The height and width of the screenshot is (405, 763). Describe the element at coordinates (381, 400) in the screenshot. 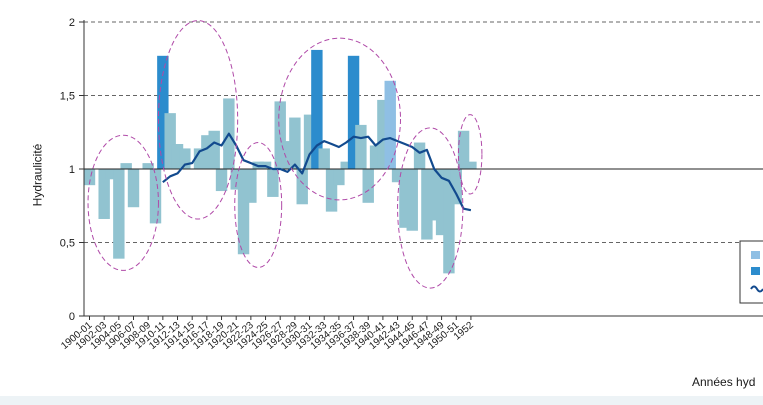

I see `footer-band` at that location.